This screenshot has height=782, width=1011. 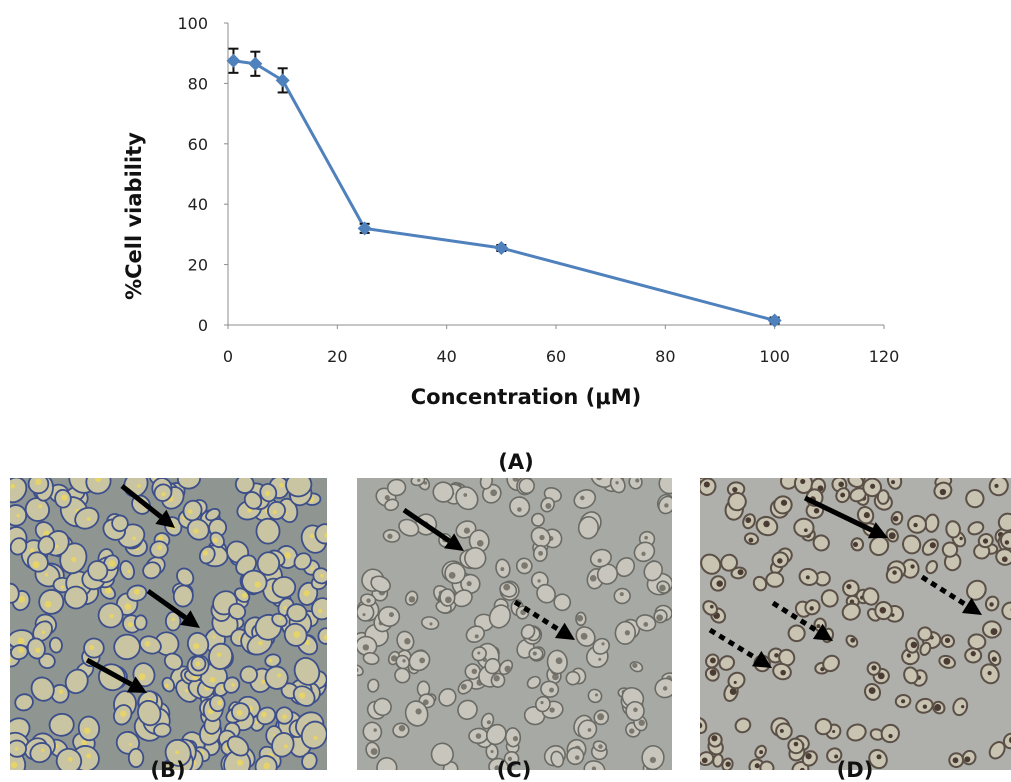 I want to click on x-tick-label: 40, so click(x=446, y=356).